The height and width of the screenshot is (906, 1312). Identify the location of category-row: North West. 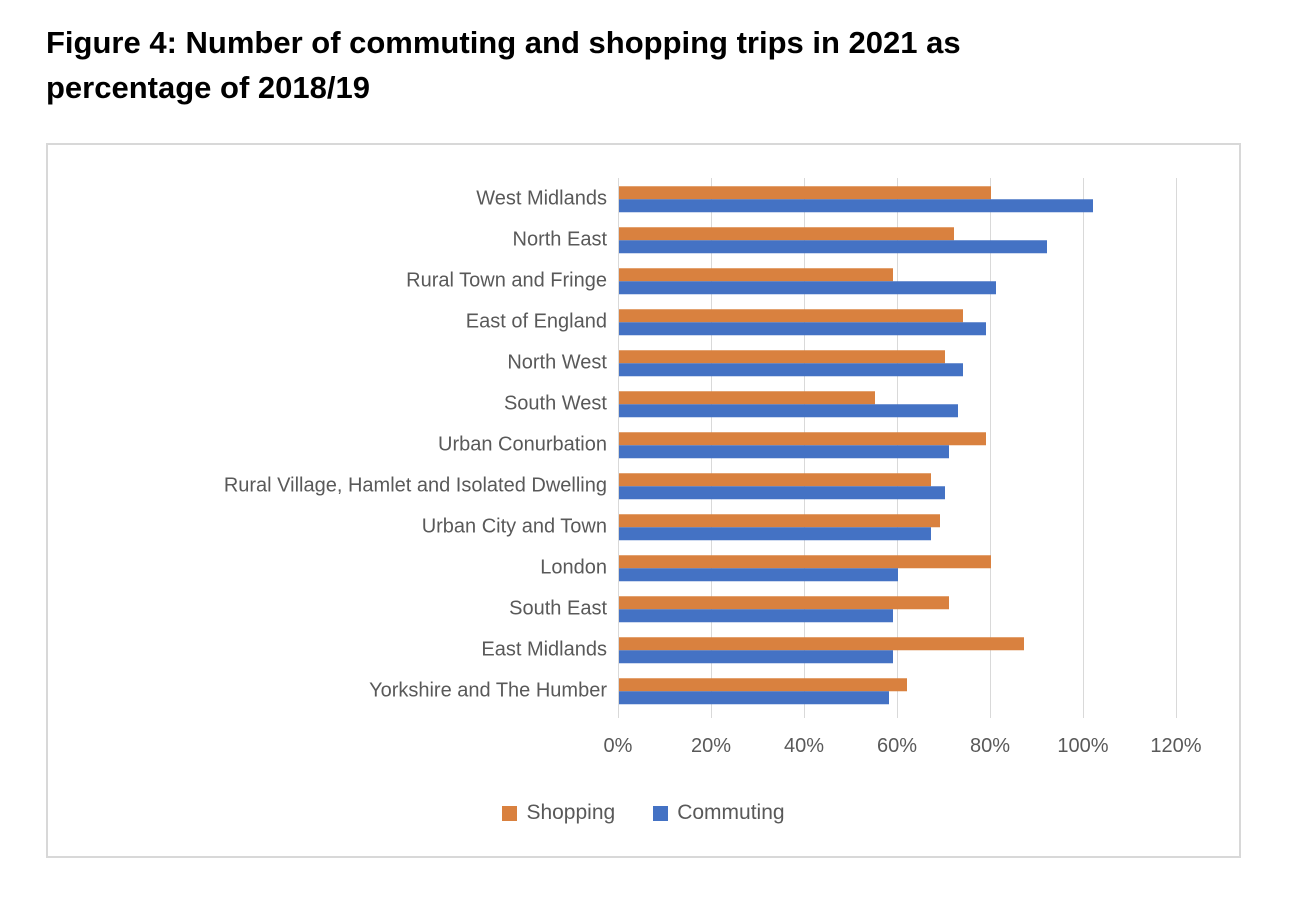
(841, 362).